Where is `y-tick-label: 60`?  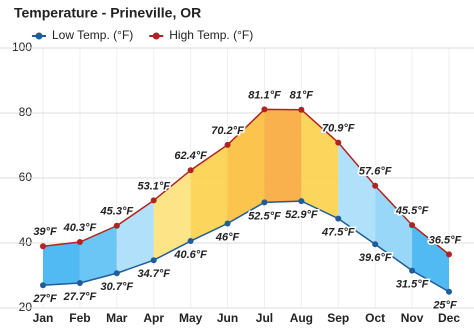
y-tick-label: 60 is located at coordinates (26, 177).